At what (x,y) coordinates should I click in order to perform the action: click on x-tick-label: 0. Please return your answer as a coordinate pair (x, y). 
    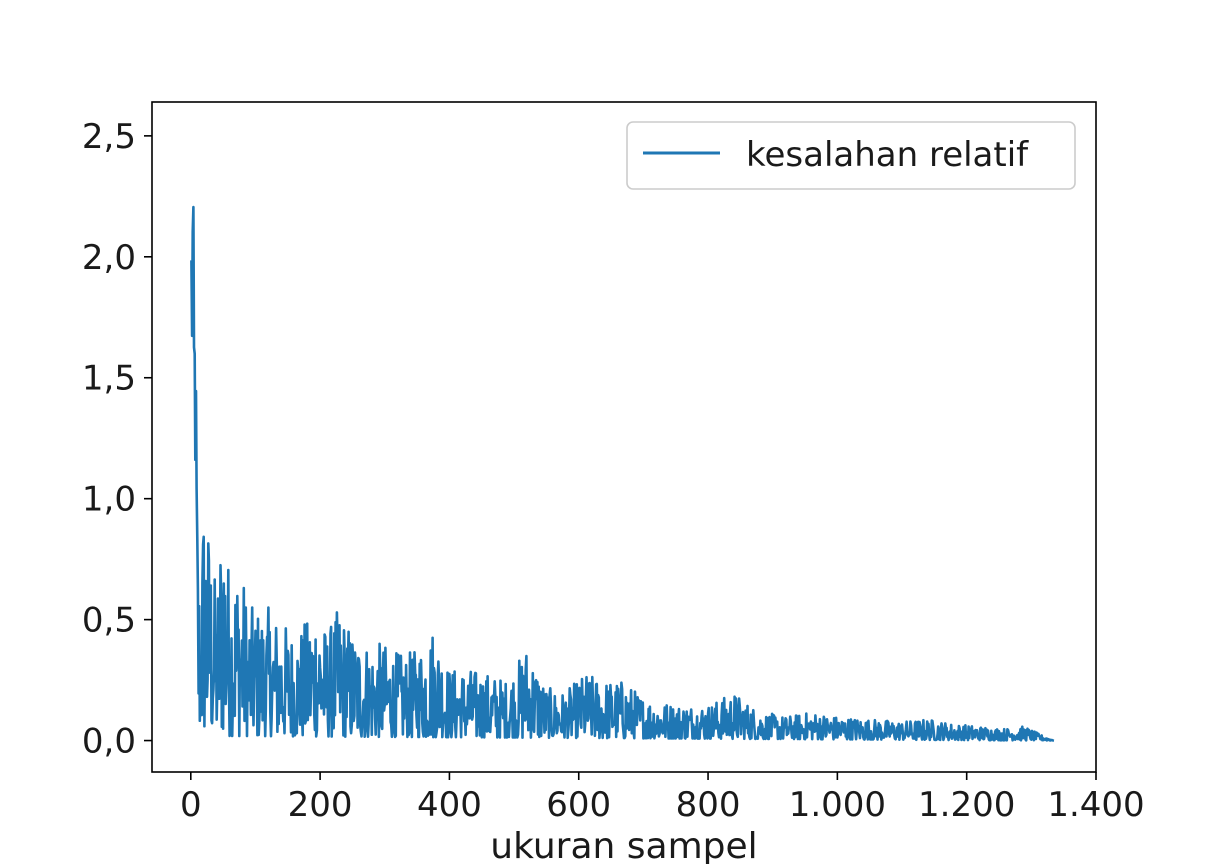
    Looking at the image, I should click on (191, 805).